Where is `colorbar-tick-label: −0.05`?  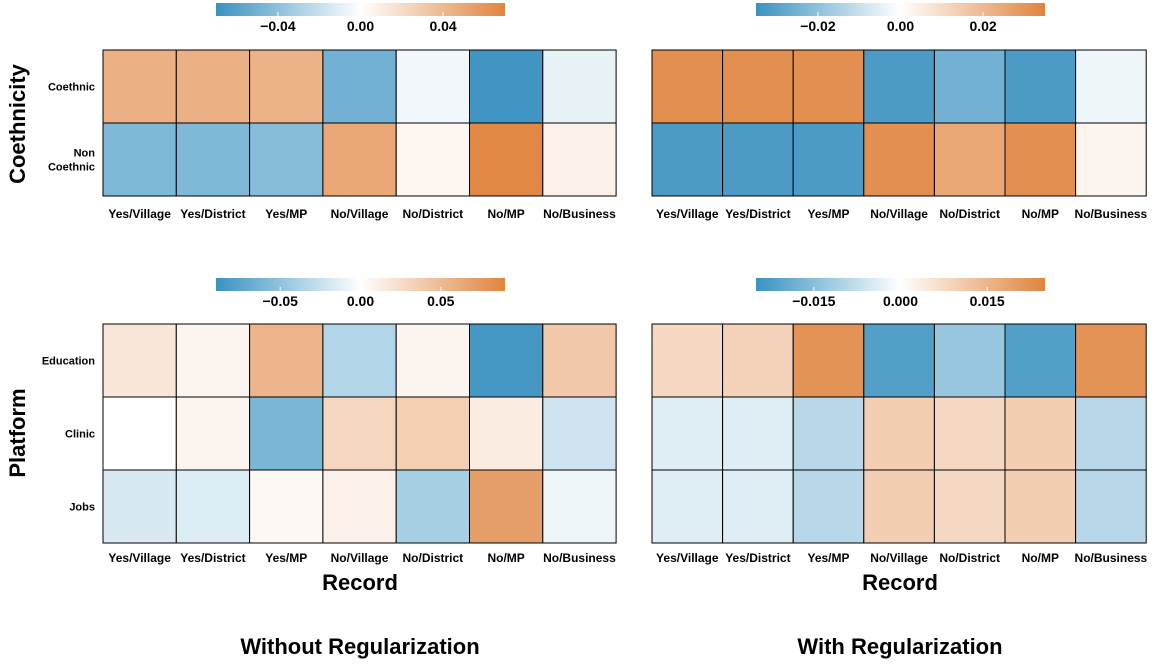 colorbar-tick-label: −0.05 is located at coordinates (281, 301).